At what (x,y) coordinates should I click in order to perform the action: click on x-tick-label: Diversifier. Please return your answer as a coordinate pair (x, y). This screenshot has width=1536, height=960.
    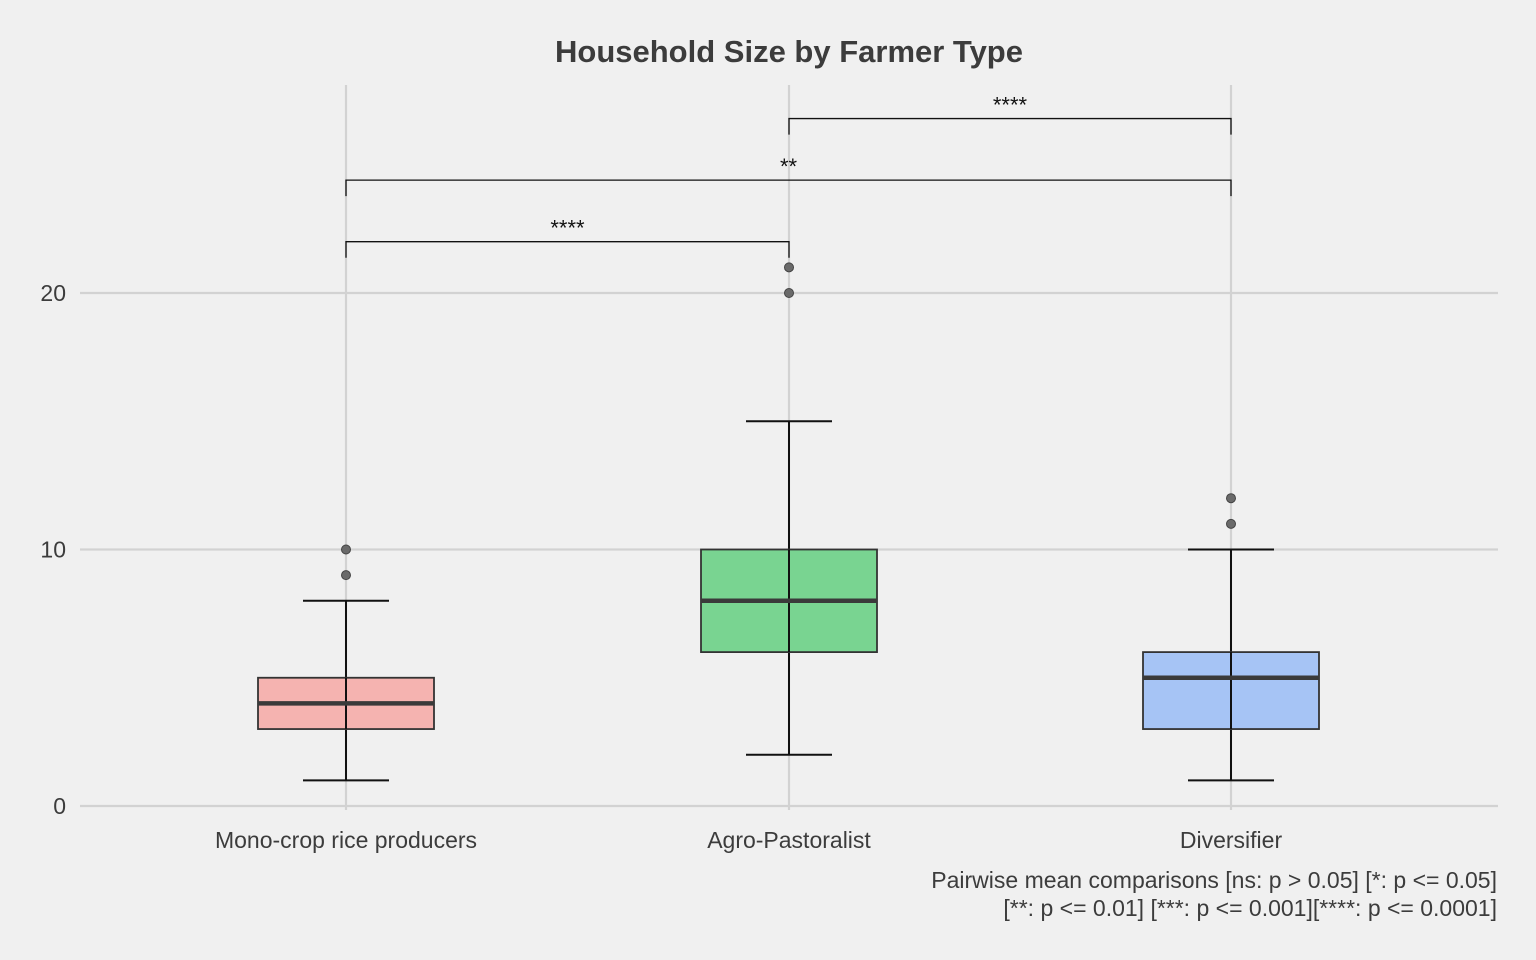
    Looking at the image, I should click on (1231, 840).